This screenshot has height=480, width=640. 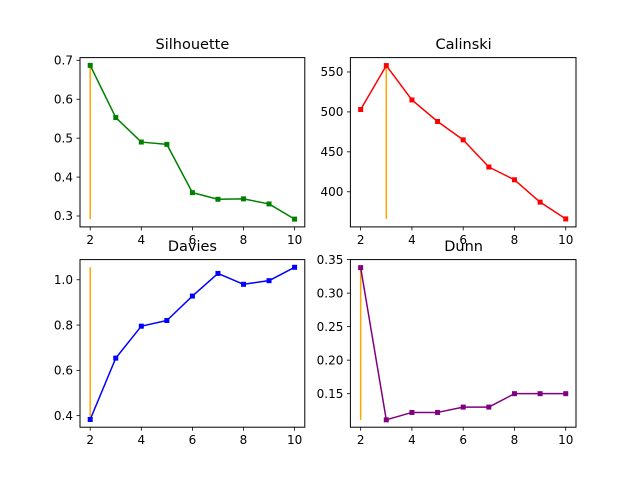 I want to click on y-tick-label: 0.25, so click(x=330, y=327).